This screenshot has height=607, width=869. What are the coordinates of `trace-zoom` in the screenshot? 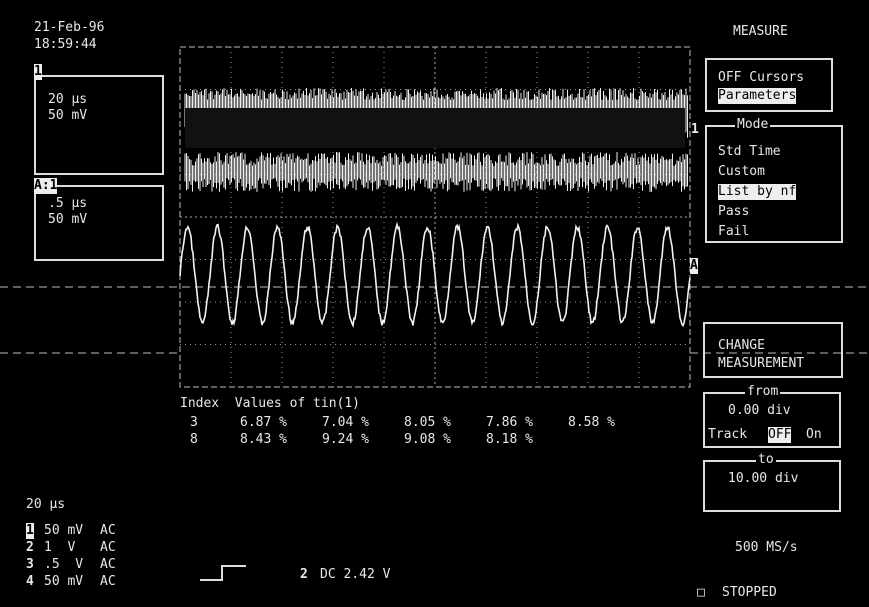 It's located at (435, 275).